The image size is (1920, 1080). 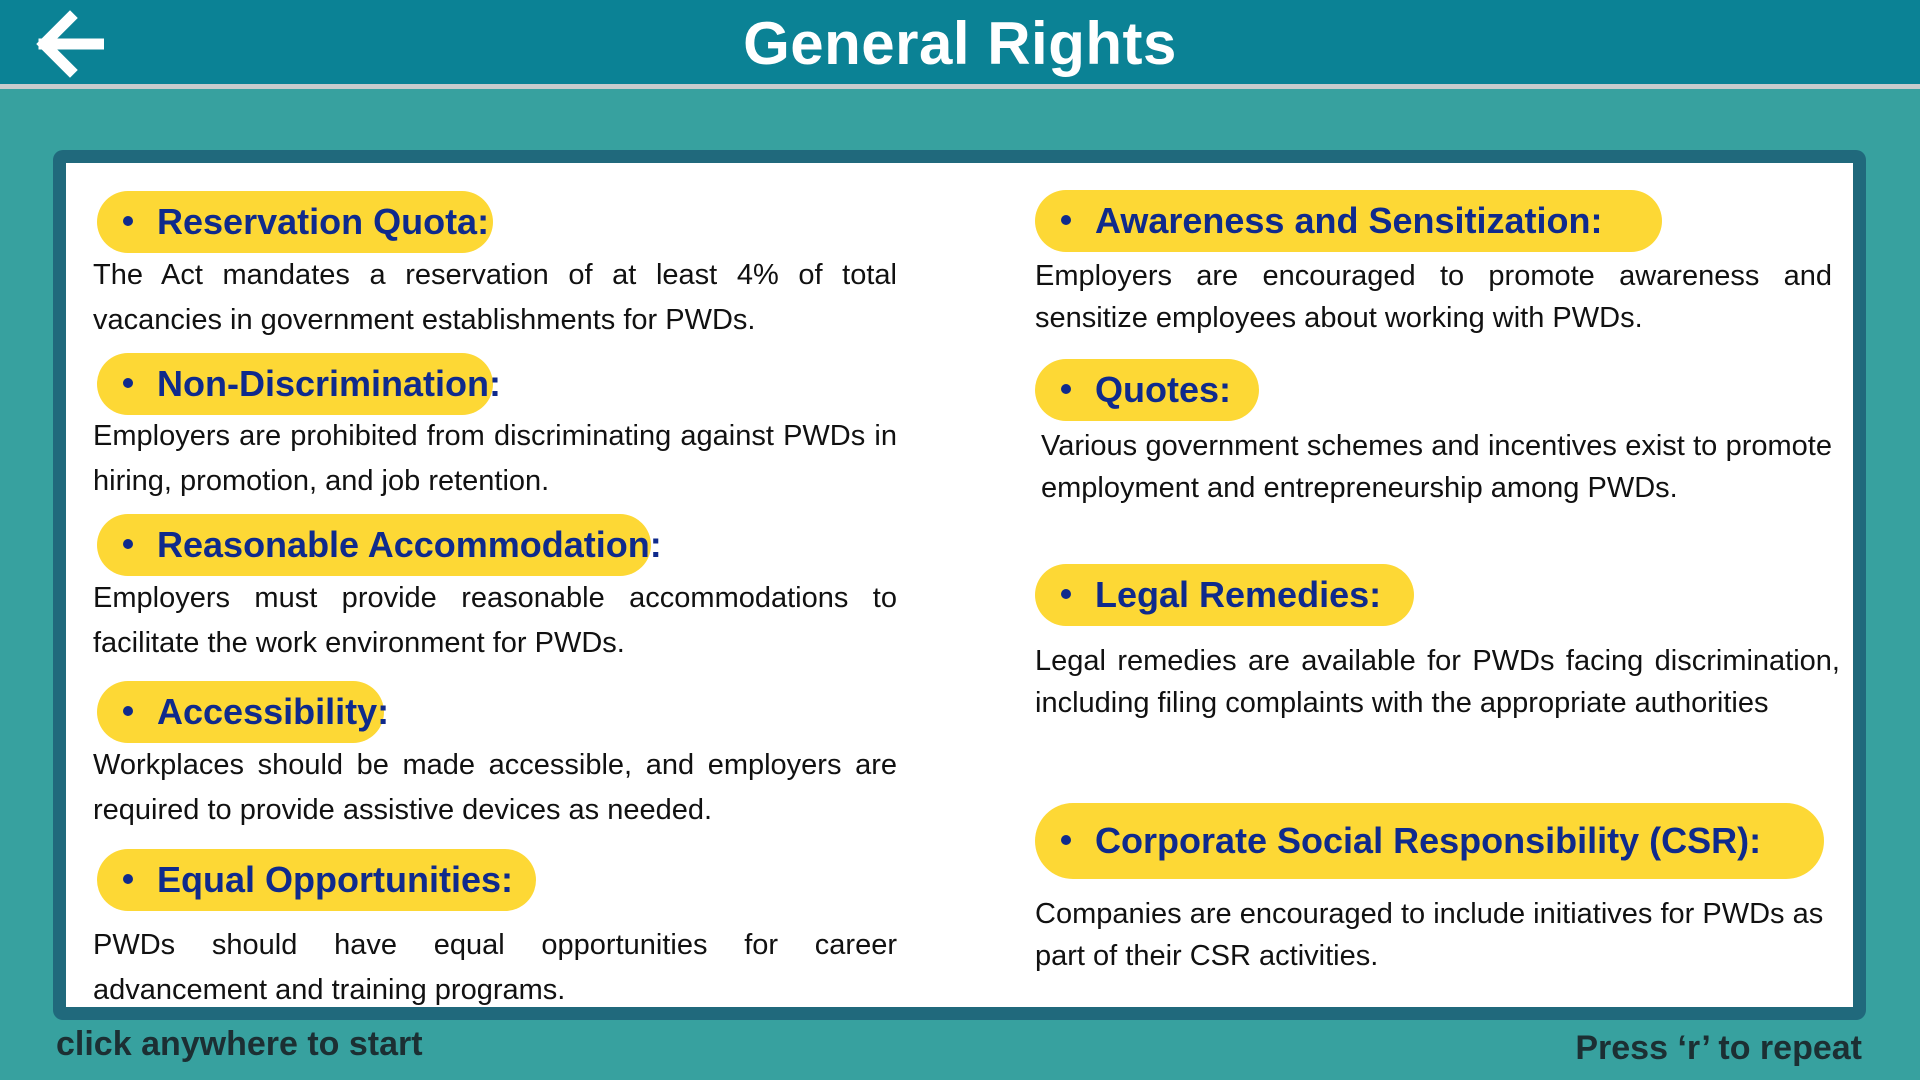 I want to click on heading-csr: Corporate Social Responsibility (CSR):, so click(x=1429, y=841).